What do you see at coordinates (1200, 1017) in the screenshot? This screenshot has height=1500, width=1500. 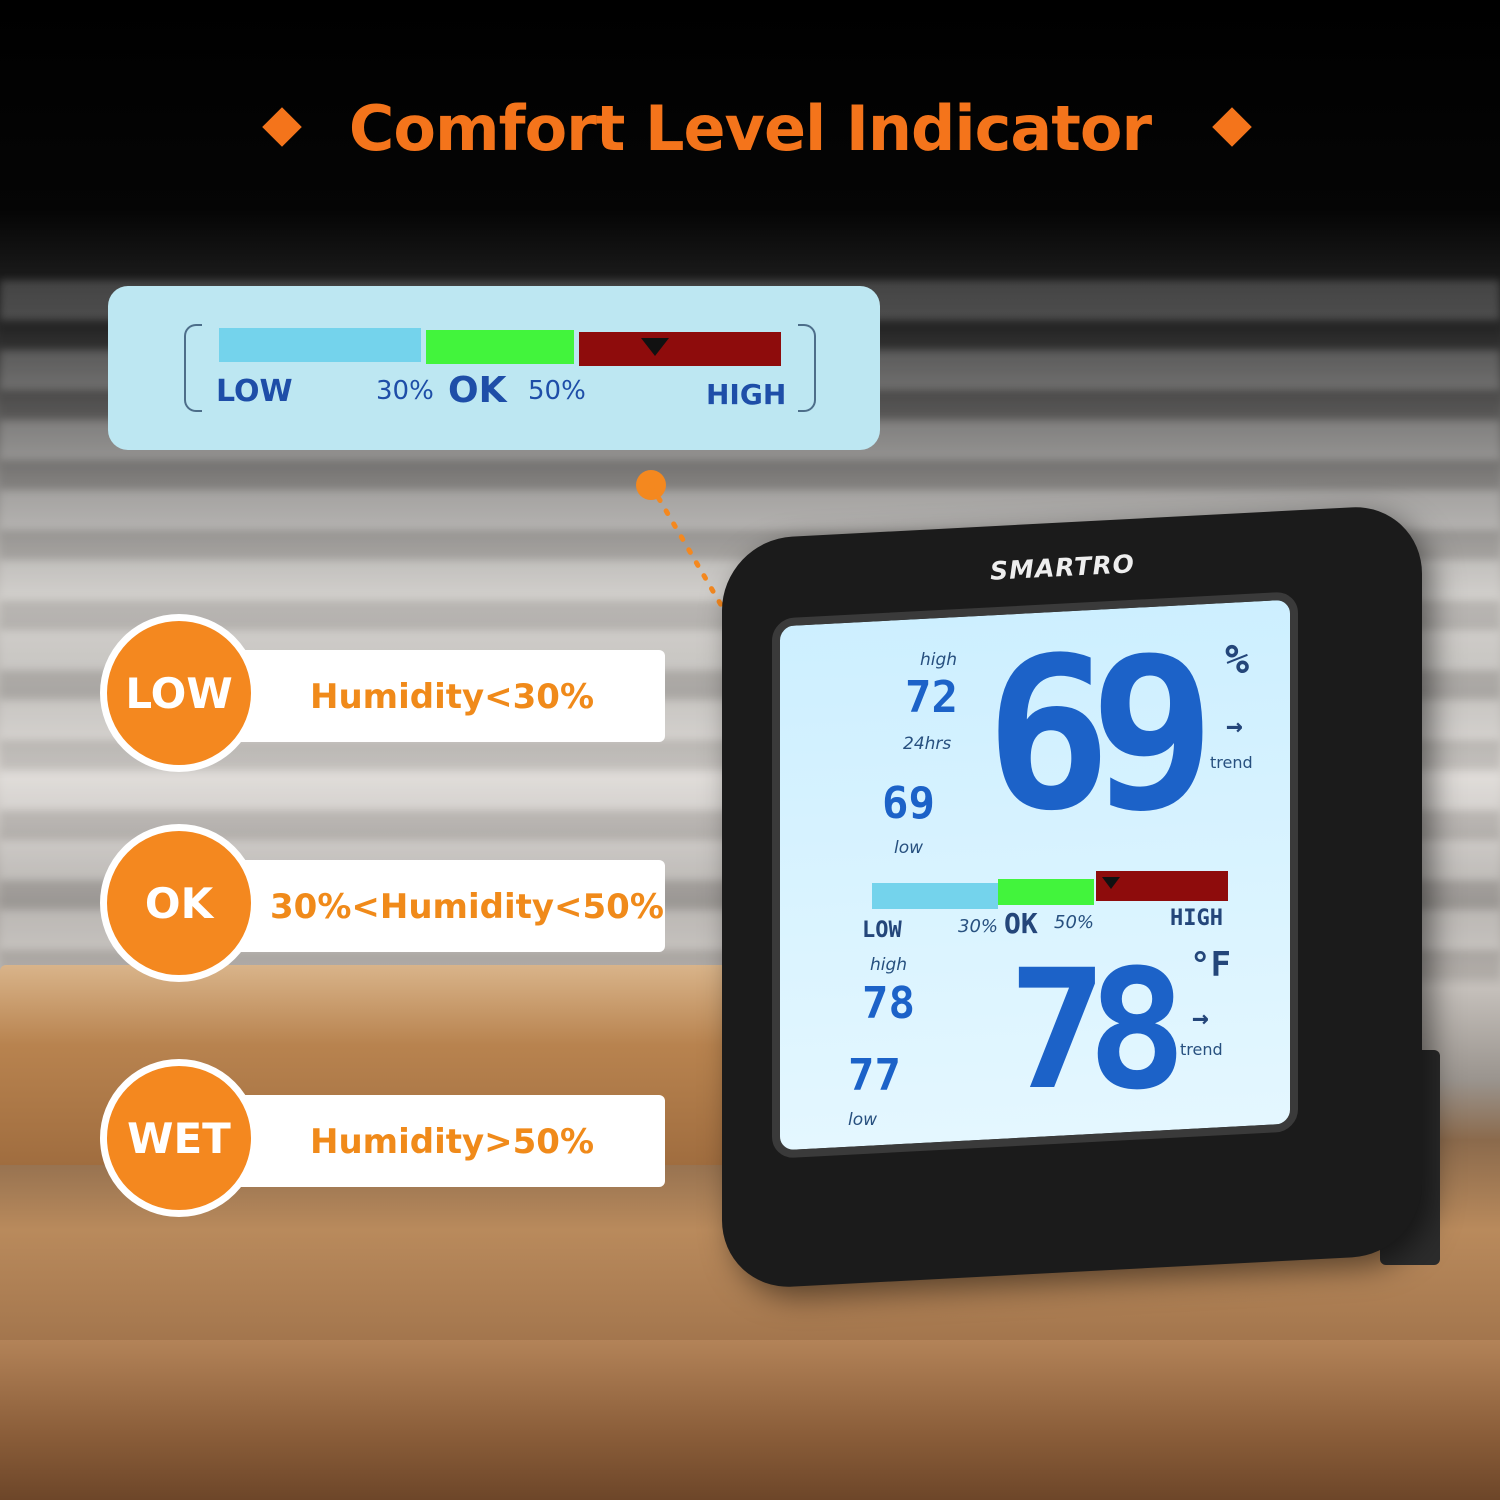 I see `temp-trend-arrow-icon: →` at bounding box center [1200, 1017].